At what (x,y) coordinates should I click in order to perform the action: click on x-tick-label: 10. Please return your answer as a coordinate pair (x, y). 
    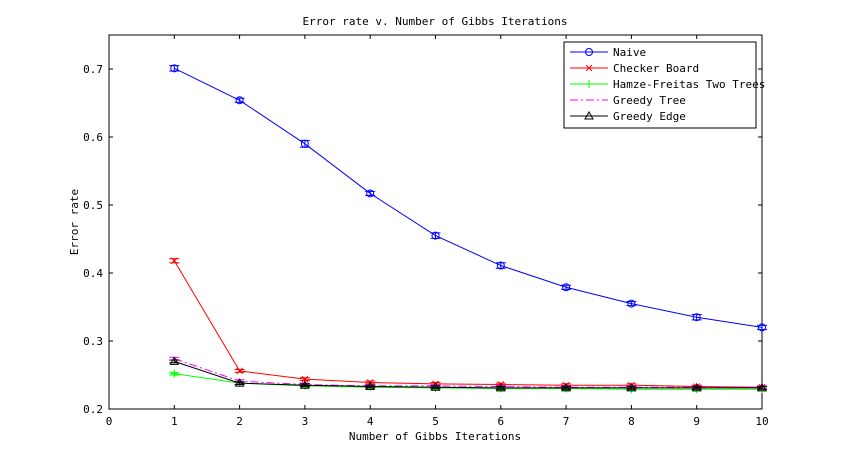
    Looking at the image, I should click on (761, 421).